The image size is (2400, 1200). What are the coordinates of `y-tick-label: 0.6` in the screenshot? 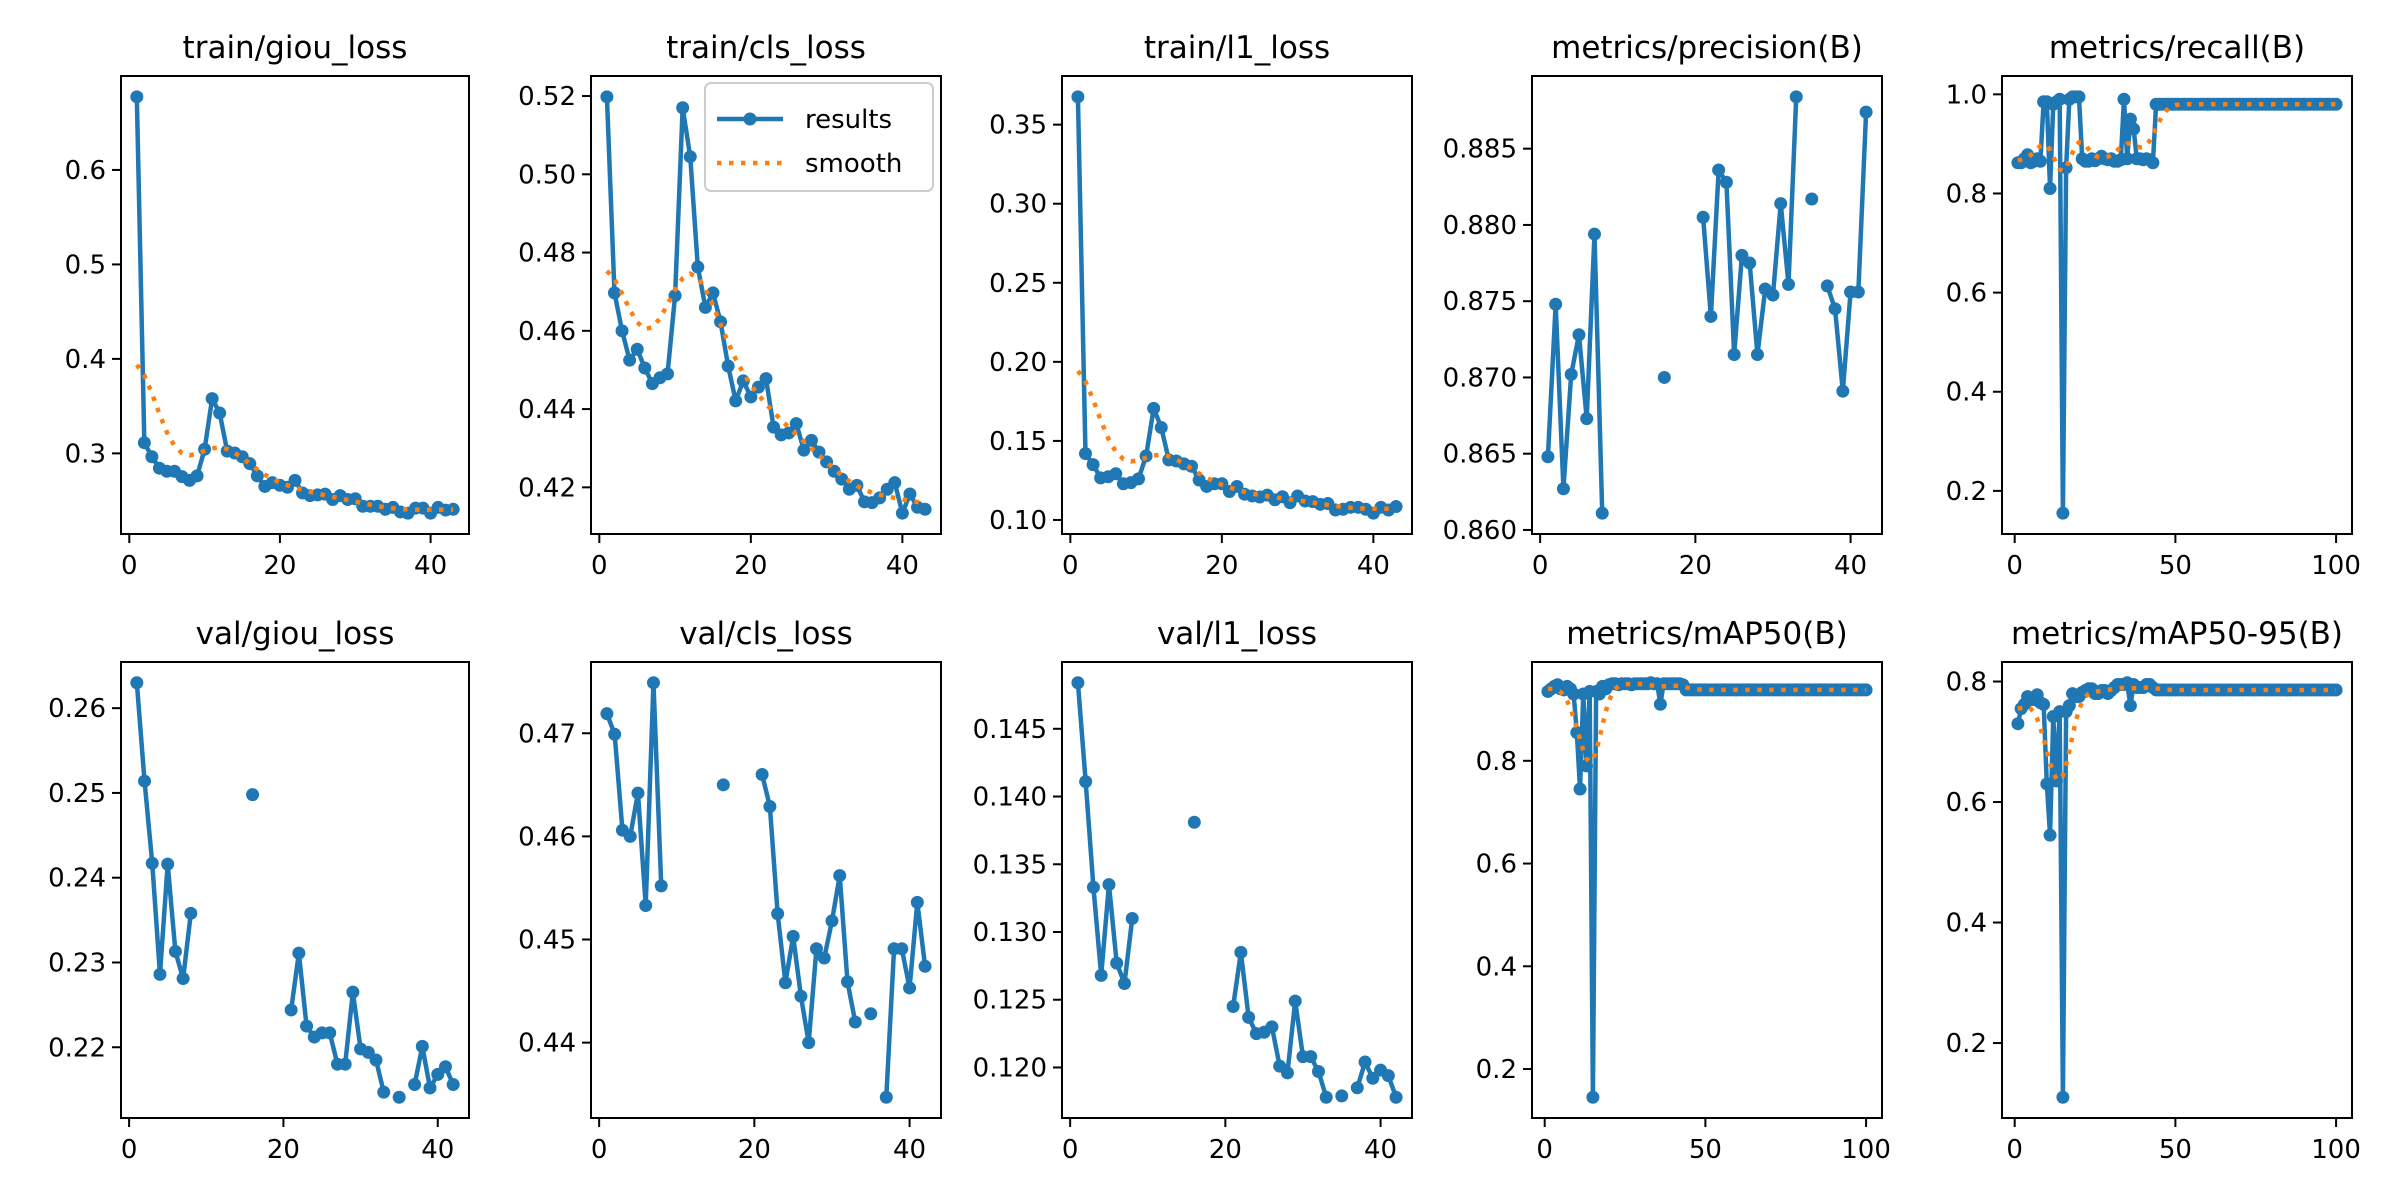 It's located at (1966, 803).